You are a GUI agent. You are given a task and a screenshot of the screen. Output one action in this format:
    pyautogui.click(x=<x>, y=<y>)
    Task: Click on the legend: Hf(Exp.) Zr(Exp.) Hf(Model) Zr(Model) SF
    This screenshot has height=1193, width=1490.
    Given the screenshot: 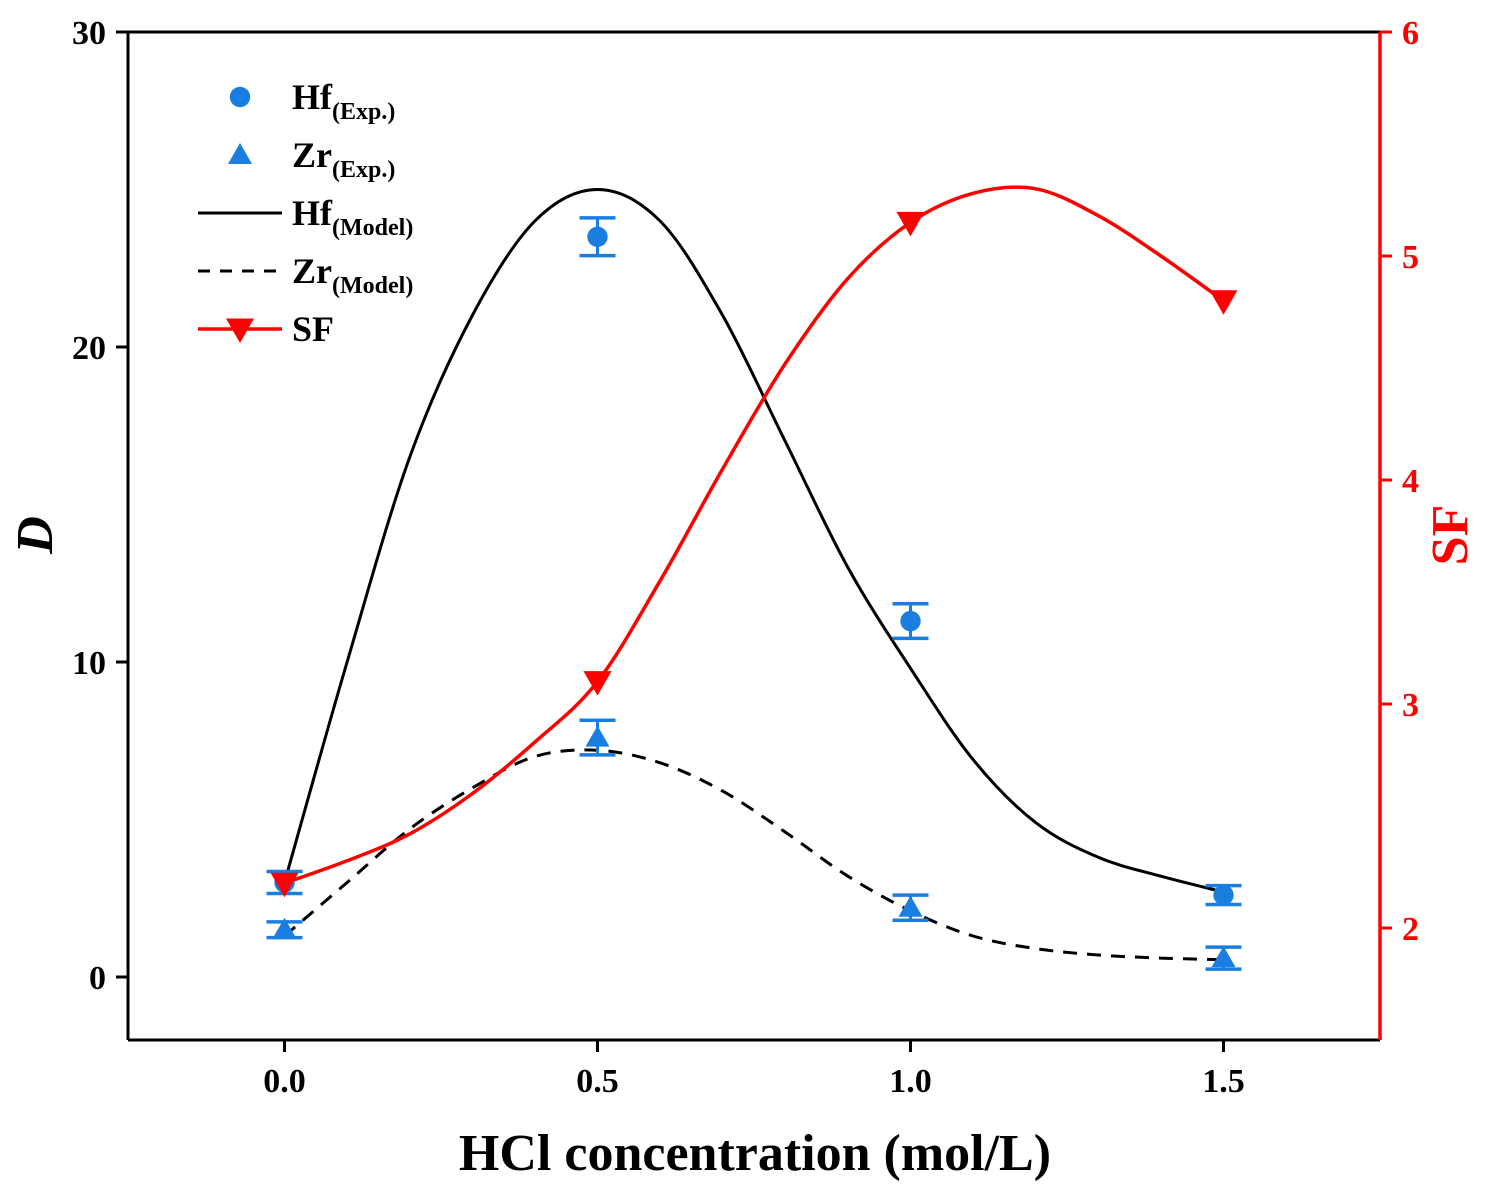 What is the action you would take?
    pyautogui.click(x=305, y=213)
    